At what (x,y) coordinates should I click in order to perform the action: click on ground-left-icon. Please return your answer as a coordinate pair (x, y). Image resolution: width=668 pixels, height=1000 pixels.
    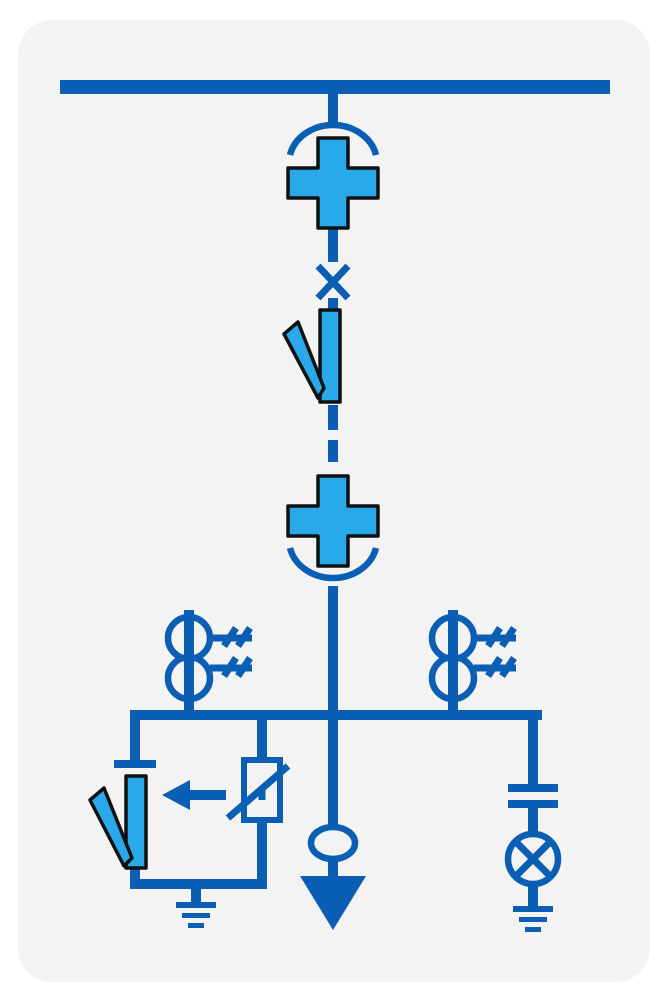
    Looking at the image, I should click on (196, 915).